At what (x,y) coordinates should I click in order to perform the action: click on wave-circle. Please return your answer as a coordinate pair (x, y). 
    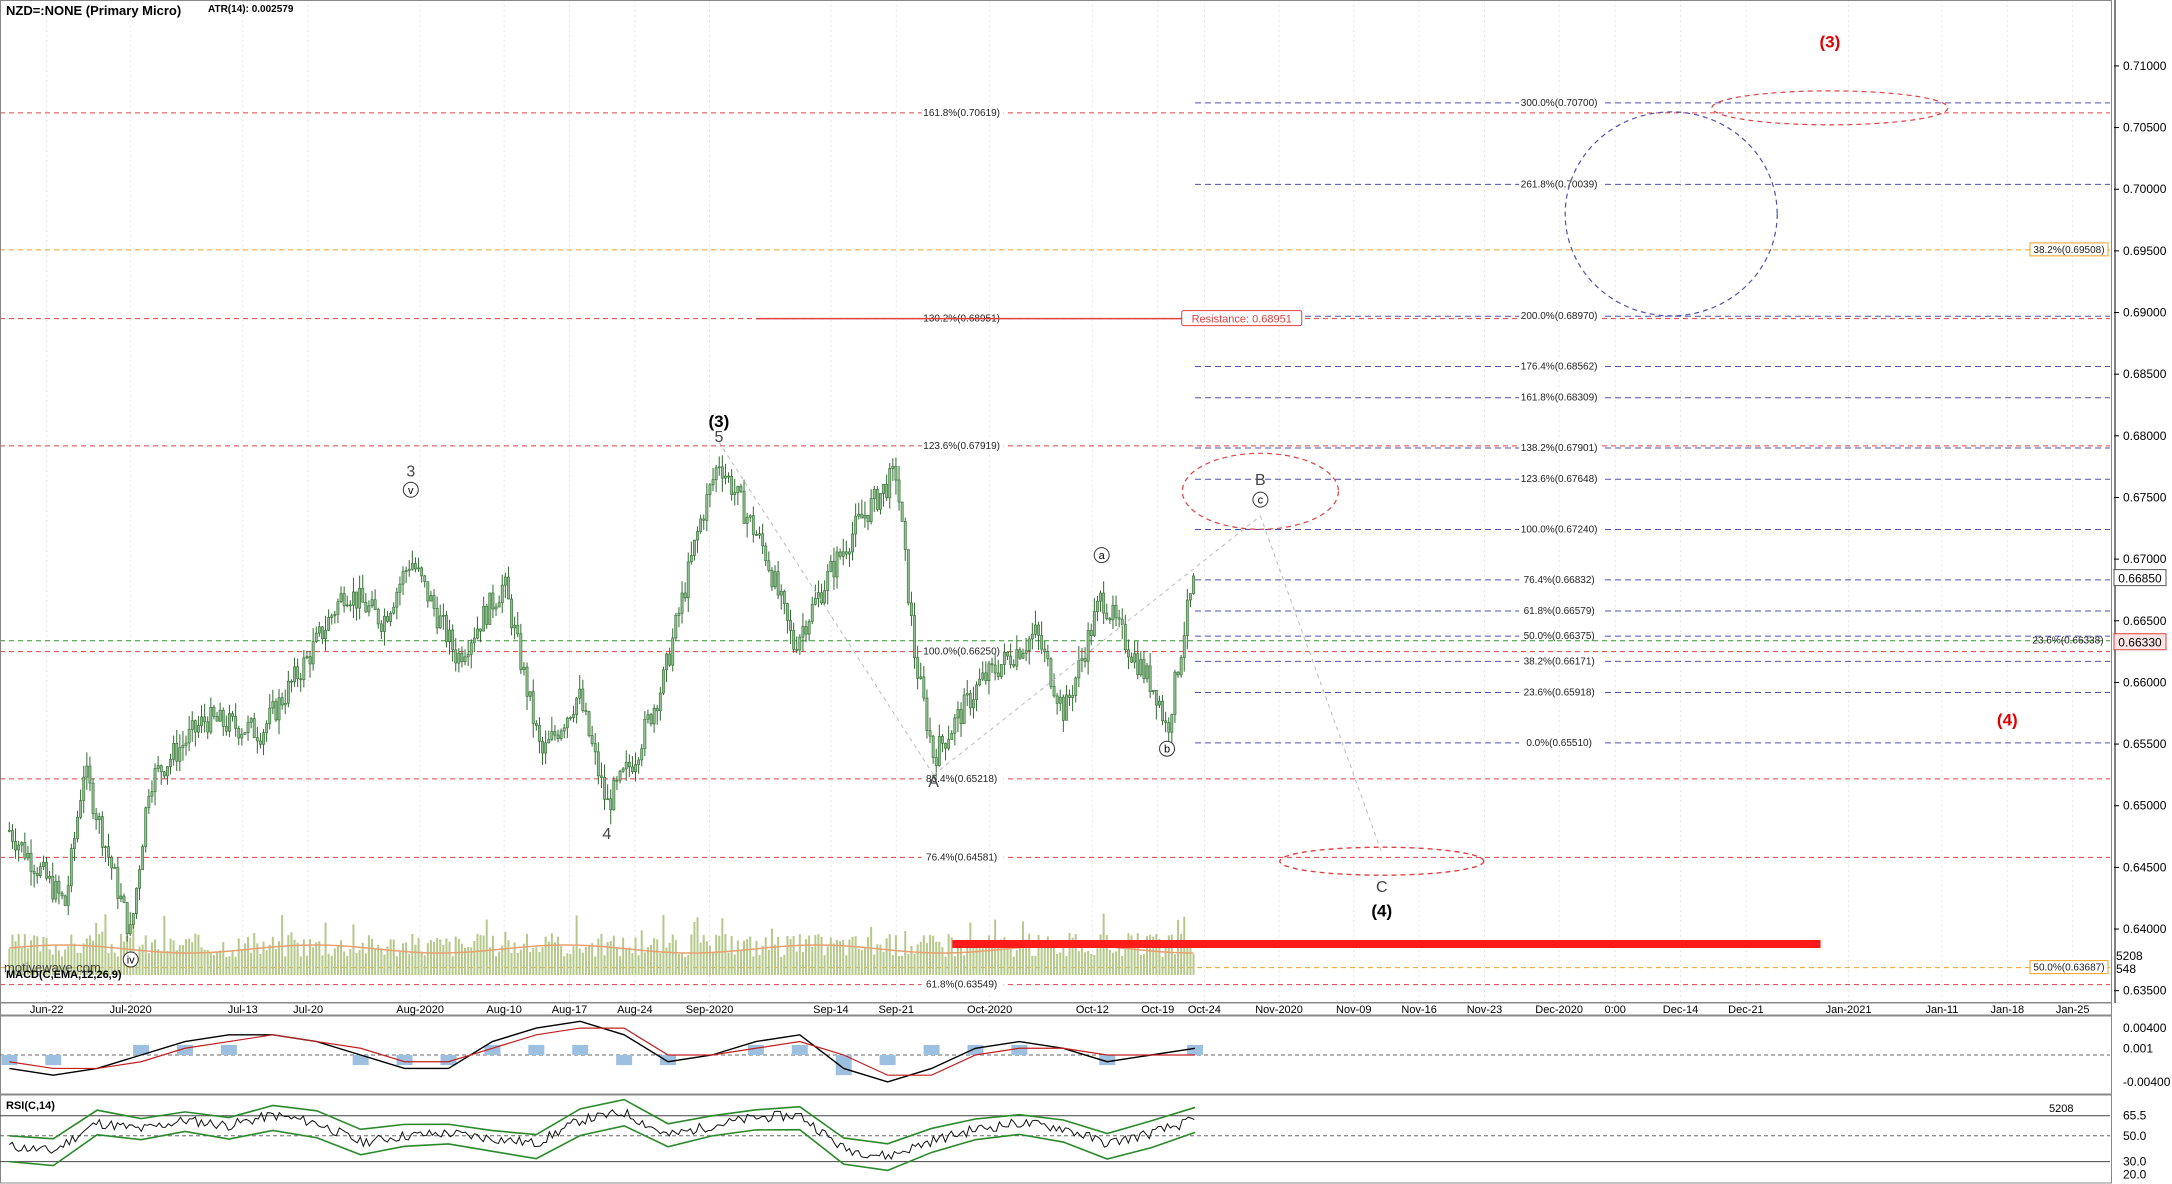
    Looking at the image, I should click on (130, 959).